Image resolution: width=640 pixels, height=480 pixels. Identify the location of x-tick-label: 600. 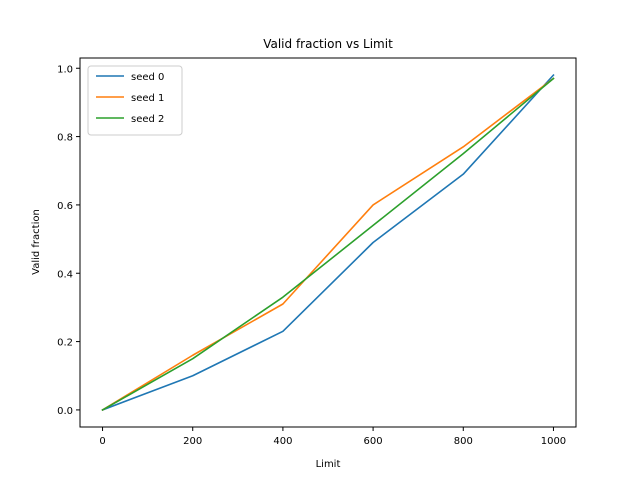
(373, 441).